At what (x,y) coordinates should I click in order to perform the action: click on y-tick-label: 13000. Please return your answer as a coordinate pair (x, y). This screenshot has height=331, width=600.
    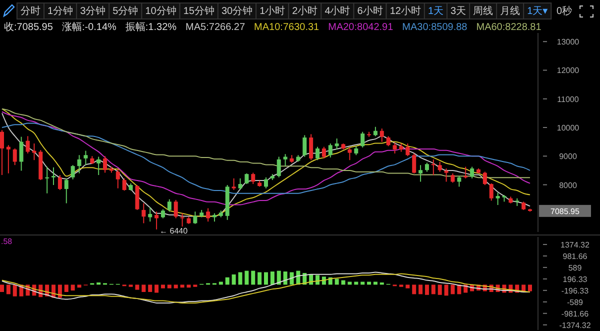
    Looking at the image, I should click on (568, 42).